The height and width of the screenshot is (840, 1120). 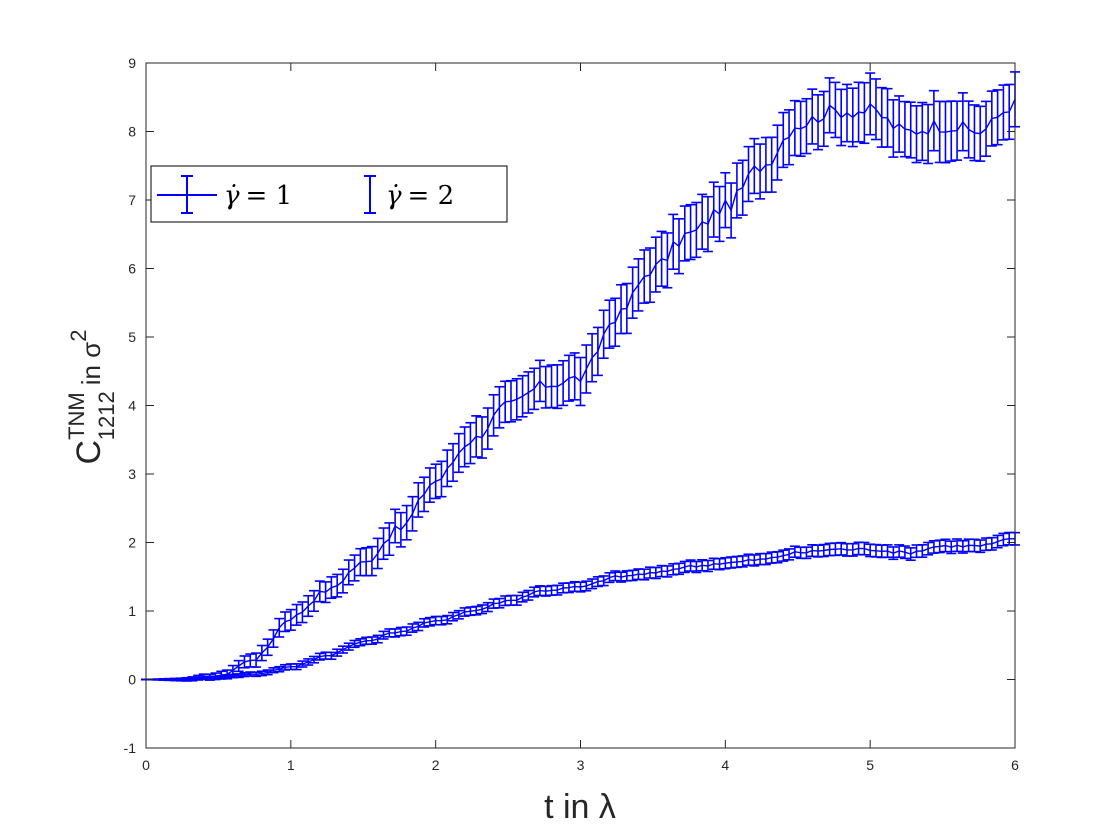 What do you see at coordinates (870, 765) in the screenshot?
I see `x-tick-label: 5` at bounding box center [870, 765].